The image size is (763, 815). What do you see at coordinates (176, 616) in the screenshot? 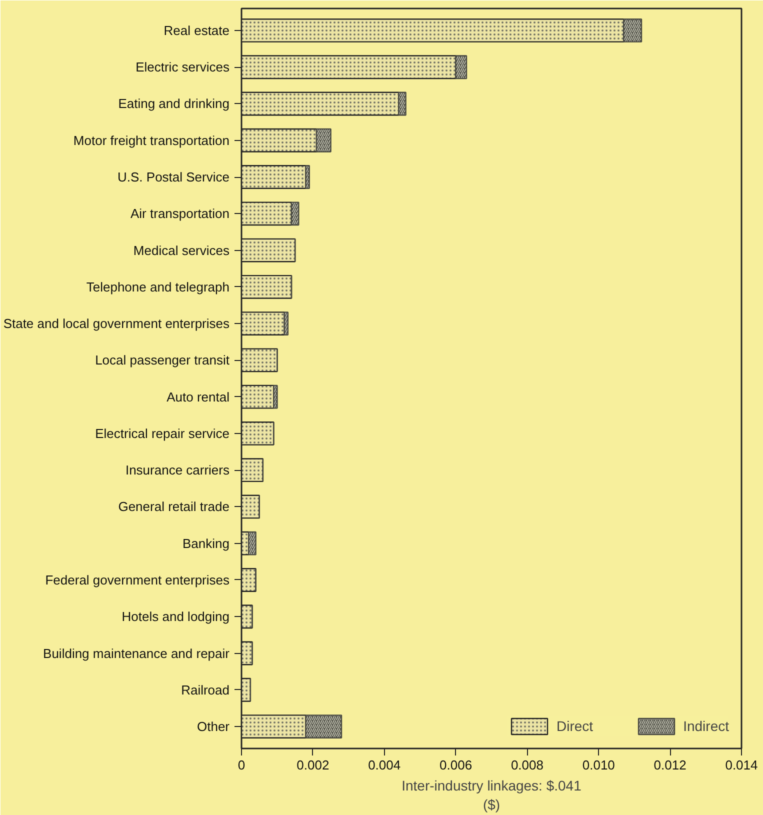
I see `y-tick-label: Hotels and lodging` at bounding box center [176, 616].